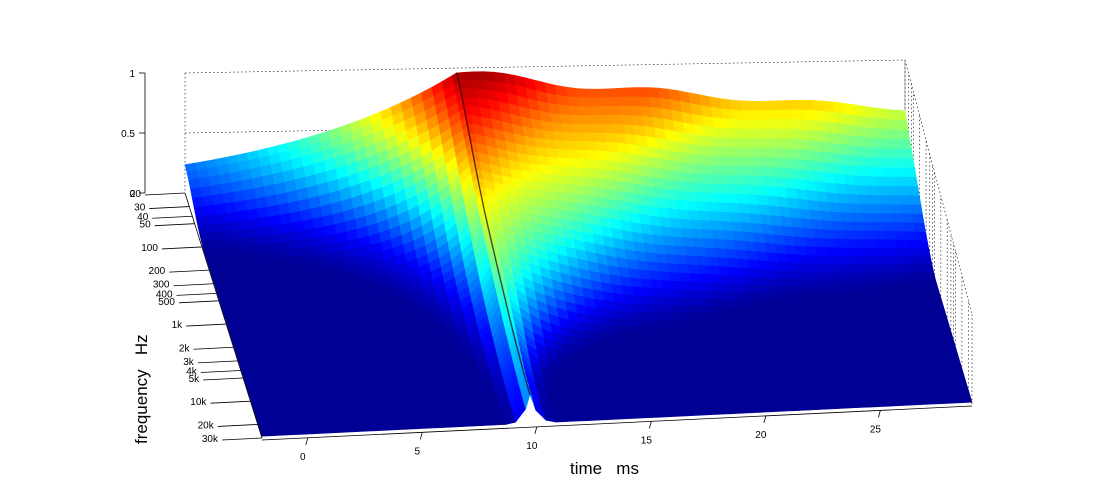 The image size is (1100, 500). What do you see at coordinates (157, 271) in the screenshot?
I see `y-tick-label: 200` at bounding box center [157, 271].